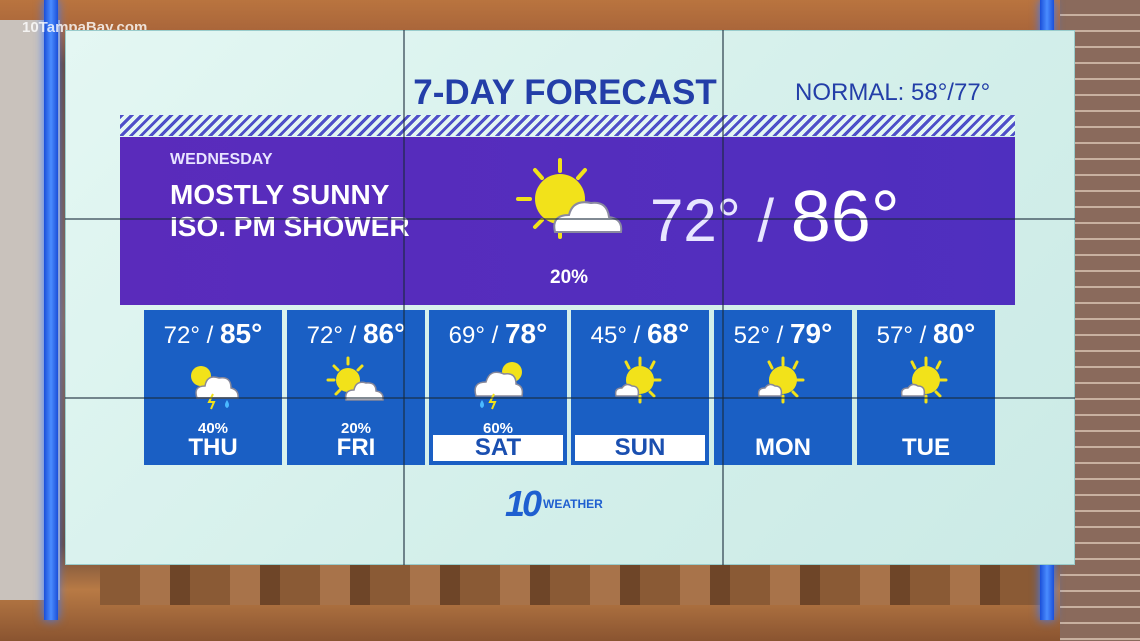 Image resolution: width=1140 pixels, height=641 pixels. I want to click on precip-chance: 40%, so click(213, 428).